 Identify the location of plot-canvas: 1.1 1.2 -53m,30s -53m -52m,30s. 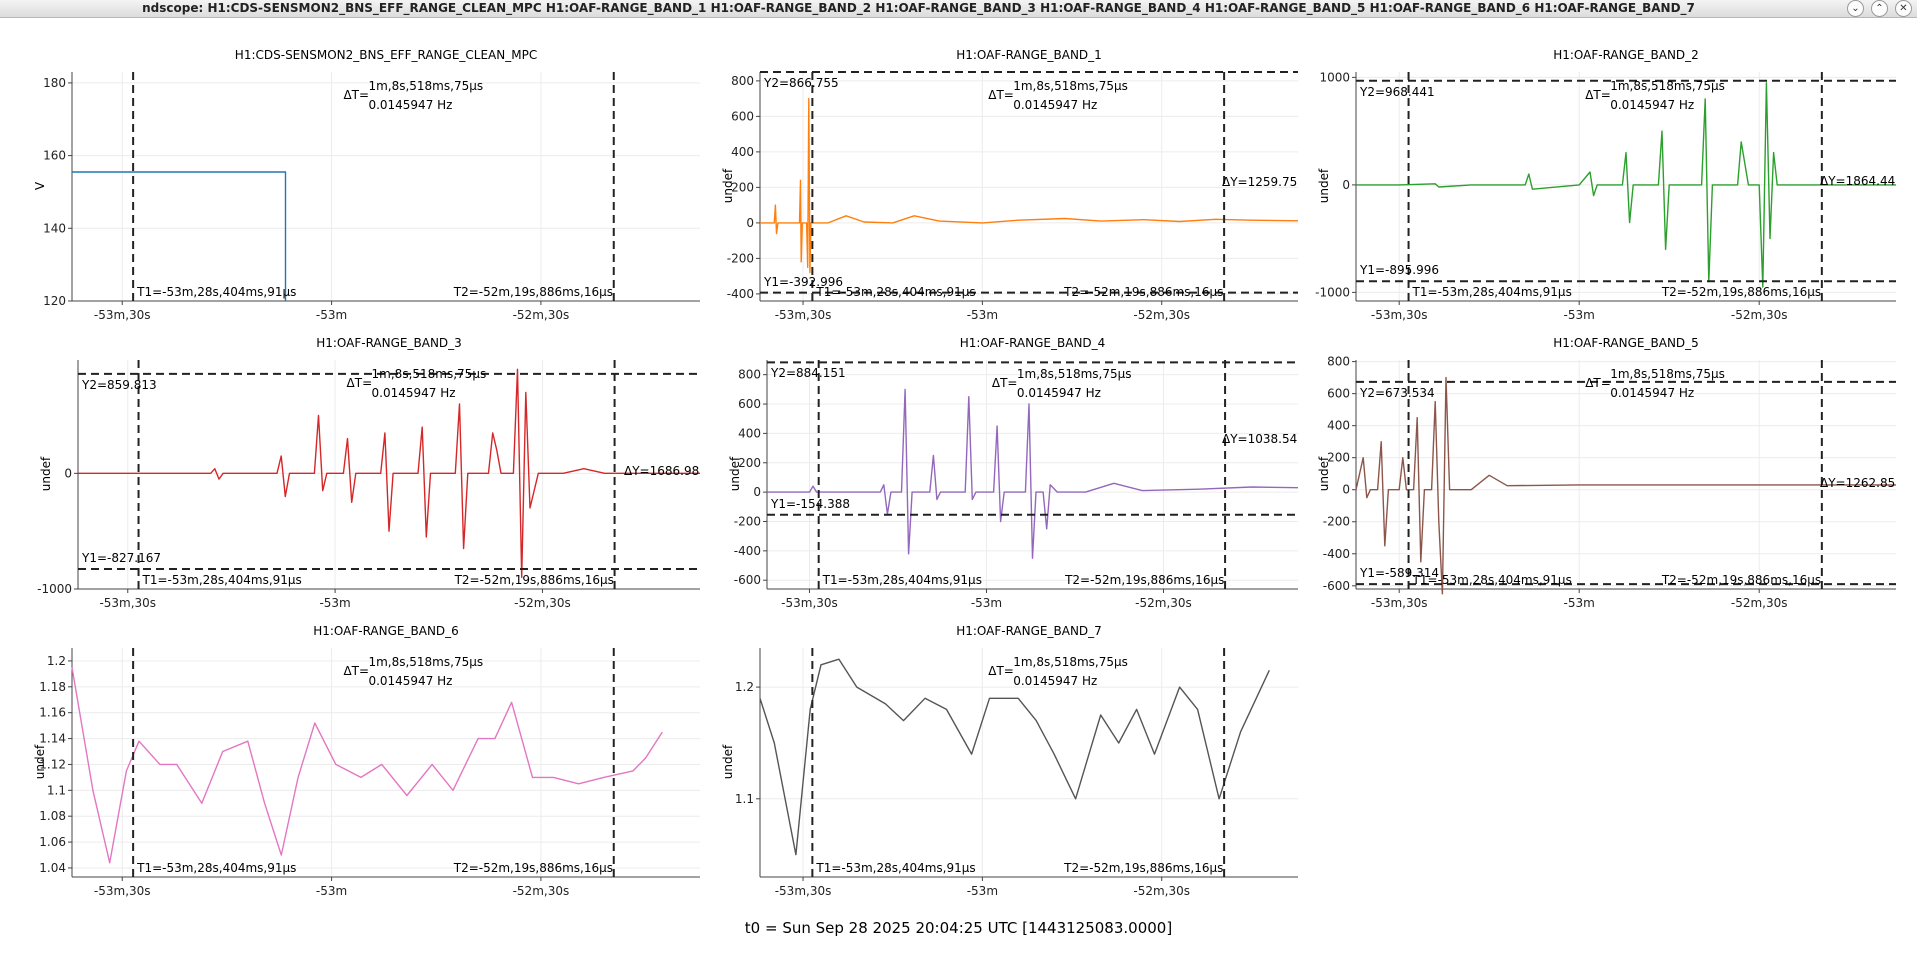
(1016, 773).